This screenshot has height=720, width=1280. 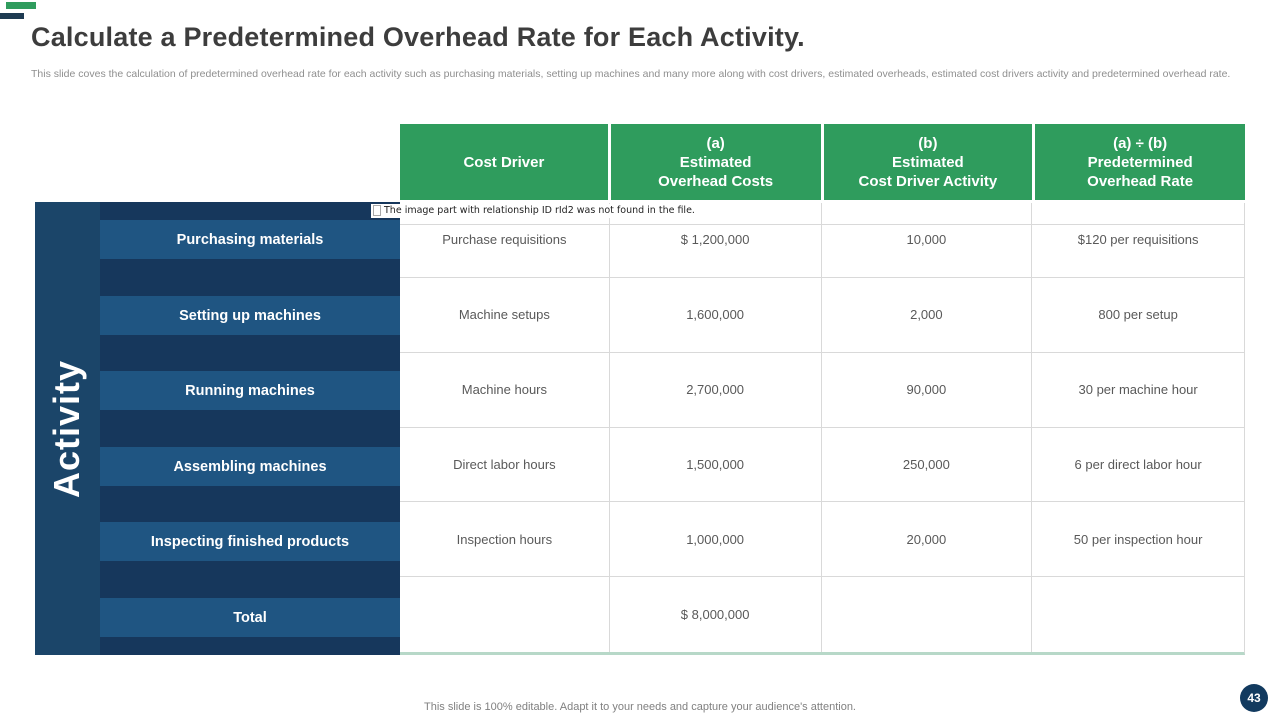 What do you see at coordinates (927, 465) in the screenshot?
I see `table-cell: 250,000` at bounding box center [927, 465].